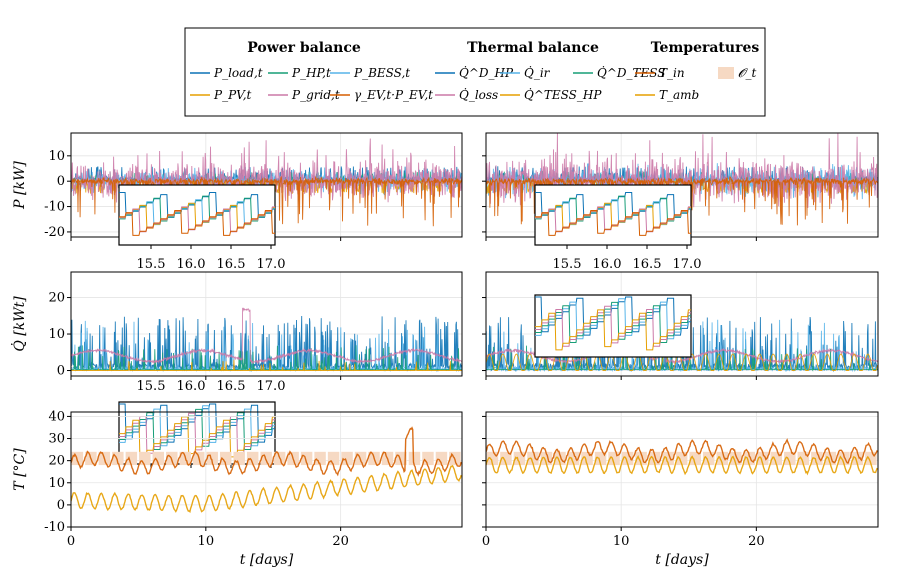  I want to click on legend-label: γ_EV,t·P_EV,t, so click(393, 95).